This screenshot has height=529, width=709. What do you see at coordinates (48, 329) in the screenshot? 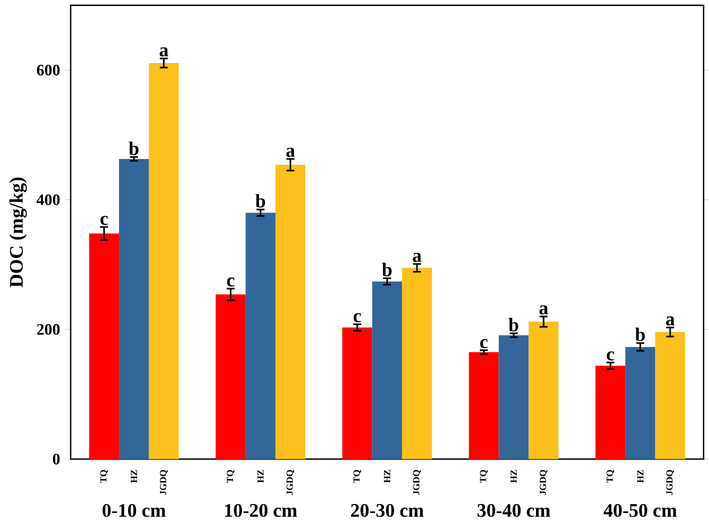
I see `y-tick-label: 200` at bounding box center [48, 329].